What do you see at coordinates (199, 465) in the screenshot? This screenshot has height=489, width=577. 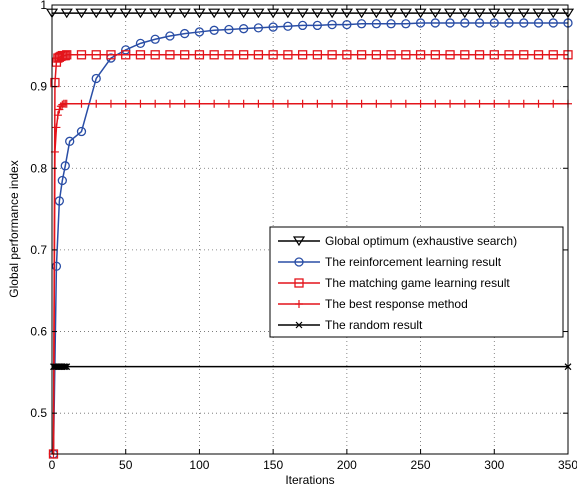 I see `x-tick-label: 100` at bounding box center [199, 465].